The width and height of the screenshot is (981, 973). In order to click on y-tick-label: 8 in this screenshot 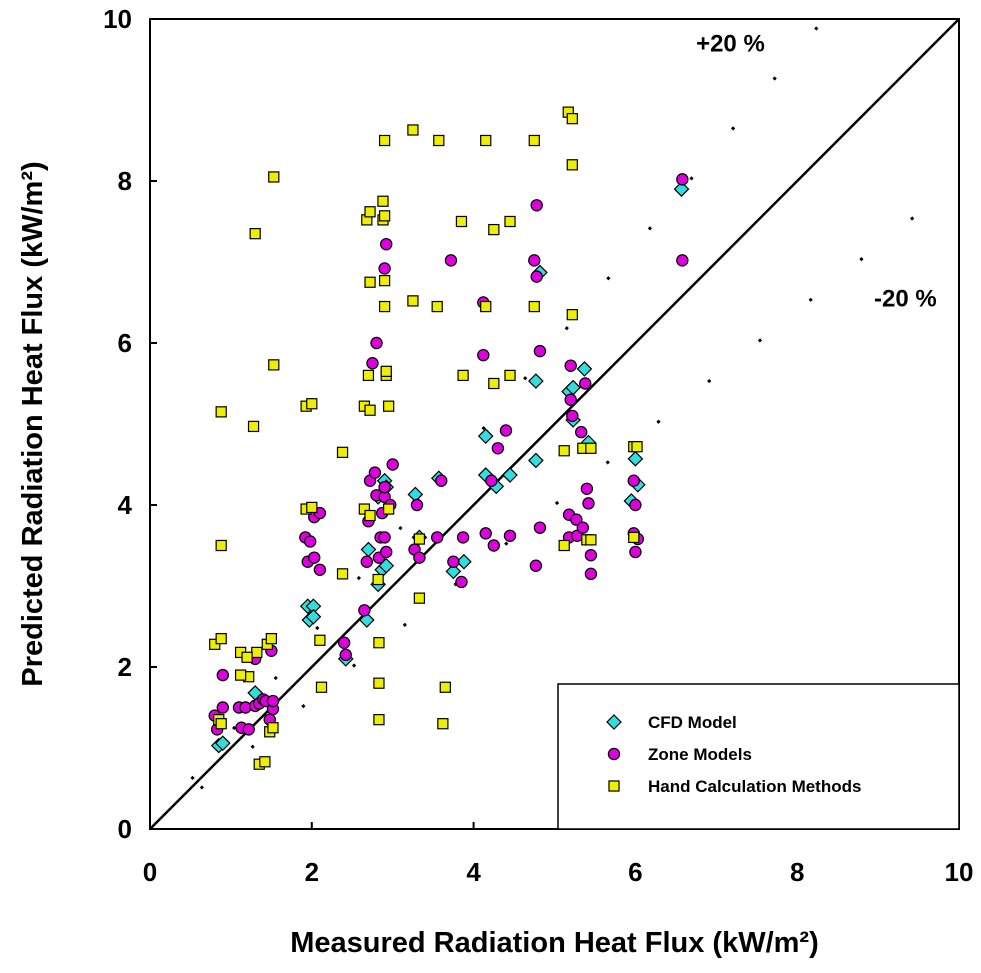, I will do `click(125, 181)`.